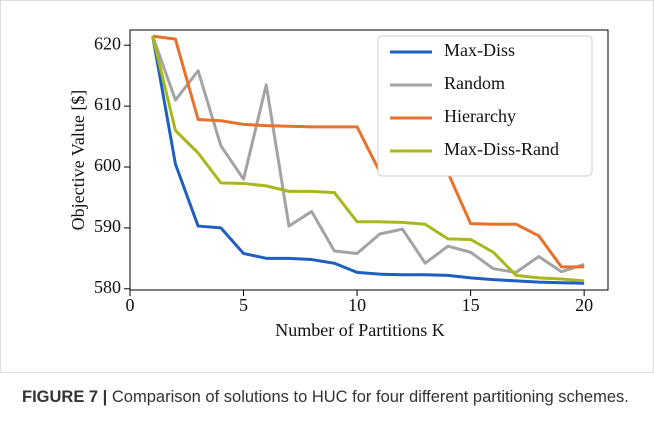 This screenshot has width=654, height=429. I want to click on y-tick-label: 620, so click(107, 43).